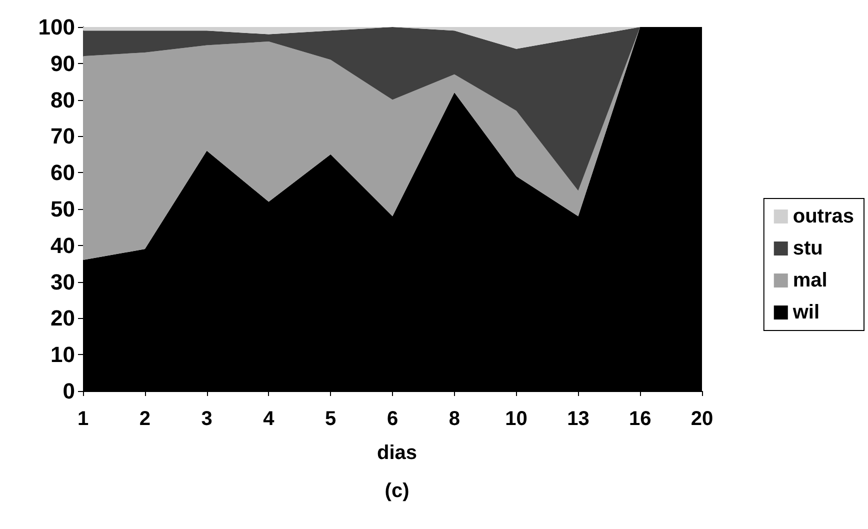 This screenshot has height=529, width=868. What do you see at coordinates (62, 355) in the screenshot?
I see `y-tick-label: 10` at bounding box center [62, 355].